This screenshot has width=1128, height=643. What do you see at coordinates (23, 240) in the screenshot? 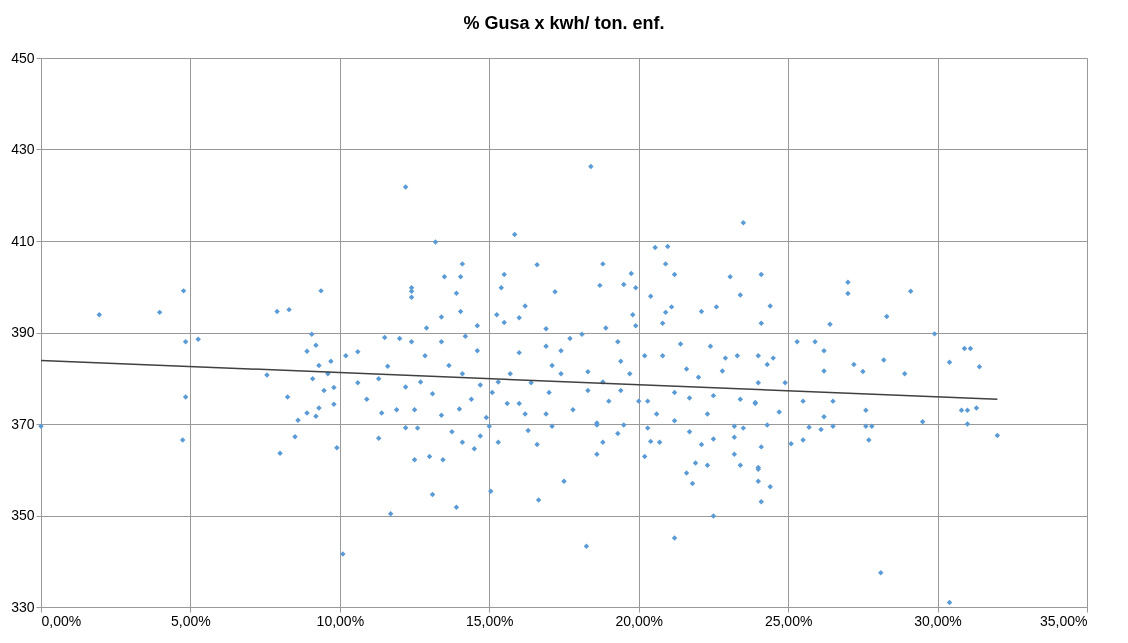
I see `y-tick-label: 410` at bounding box center [23, 240].